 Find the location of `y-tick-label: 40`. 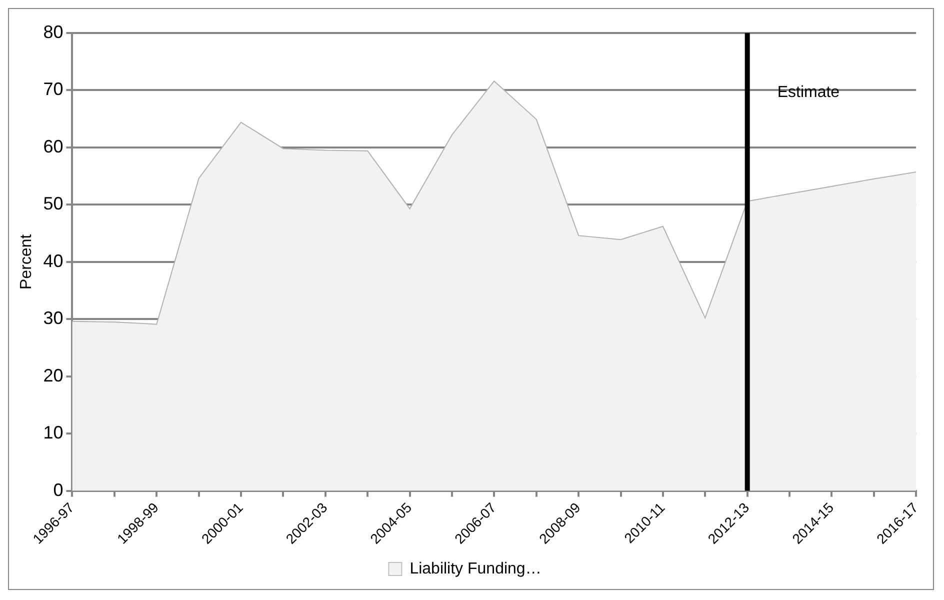

y-tick-label: 40 is located at coordinates (53, 260).